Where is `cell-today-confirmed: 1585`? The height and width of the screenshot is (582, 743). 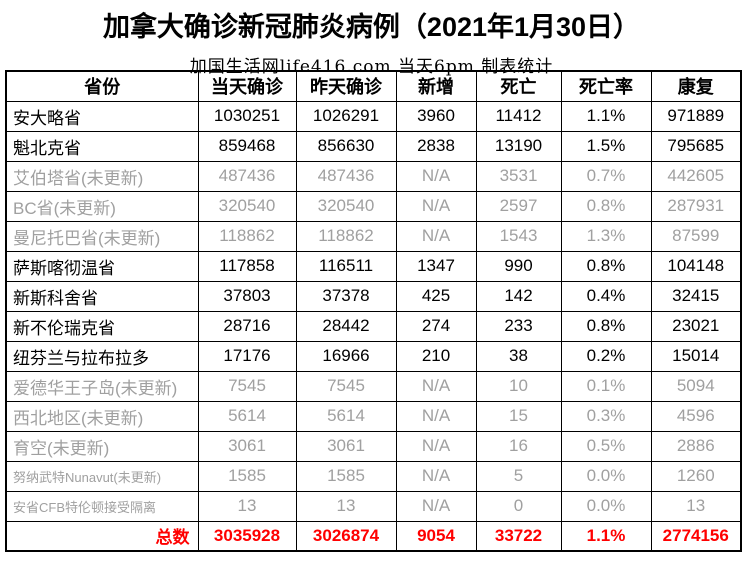
cell-today-confirmed: 1585 is located at coordinates (247, 476).